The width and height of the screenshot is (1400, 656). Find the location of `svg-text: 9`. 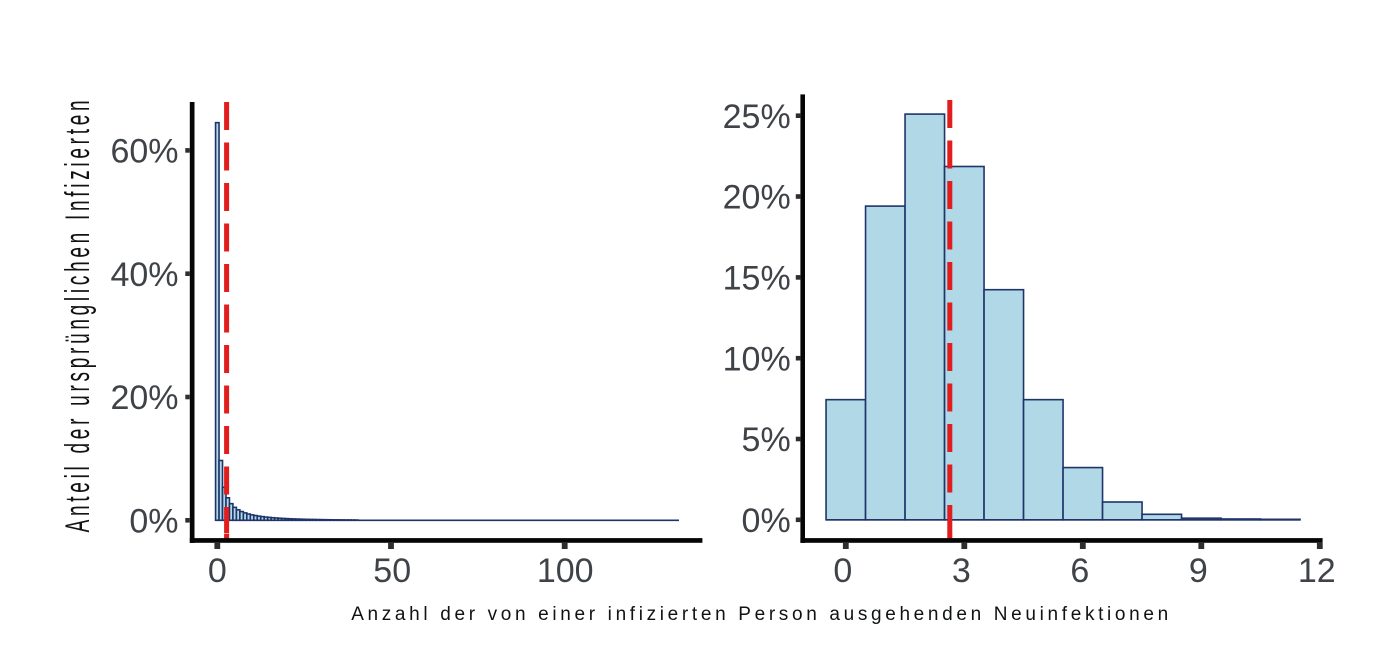

svg-text: 9 is located at coordinates (1198, 571).